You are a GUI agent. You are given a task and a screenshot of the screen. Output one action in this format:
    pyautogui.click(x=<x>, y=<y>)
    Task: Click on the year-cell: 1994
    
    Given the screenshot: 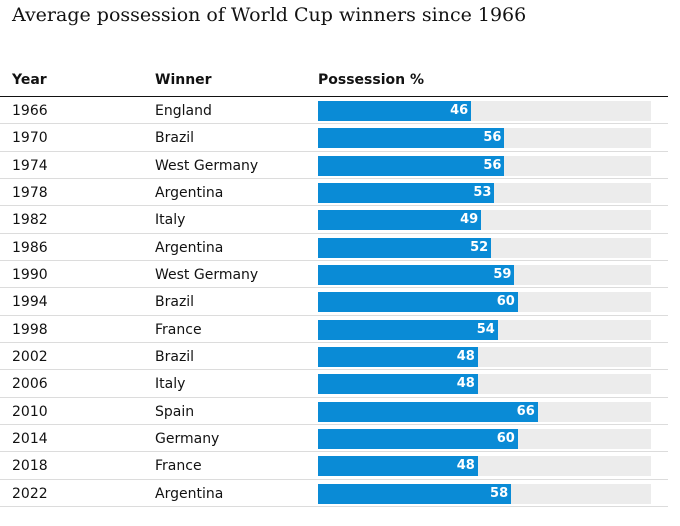 What is the action you would take?
    pyautogui.click(x=30, y=302)
    